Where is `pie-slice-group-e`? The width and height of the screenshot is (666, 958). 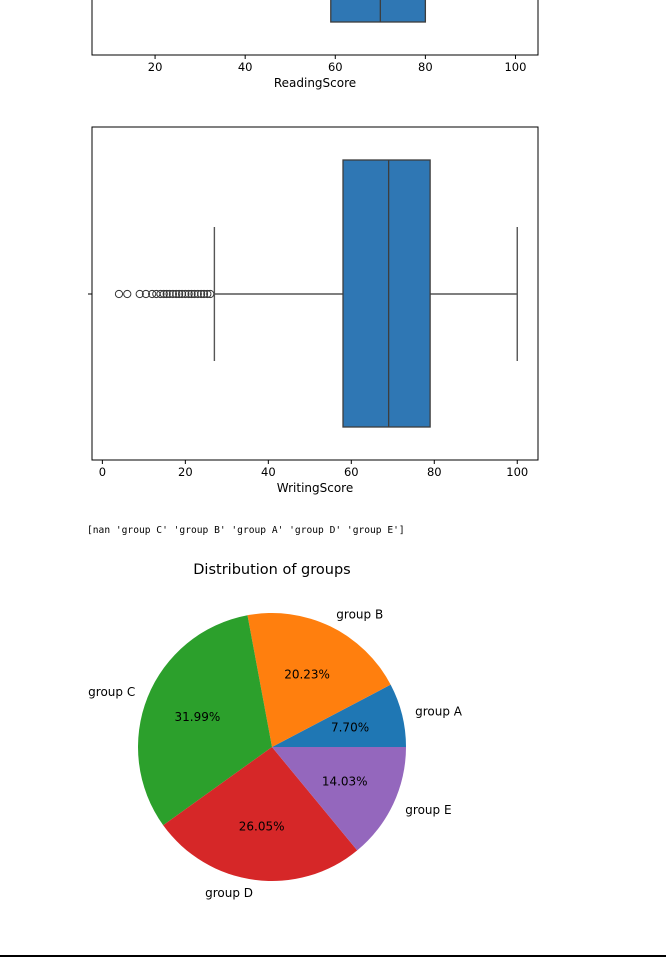 pie-slice-group-e is located at coordinates (339, 799).